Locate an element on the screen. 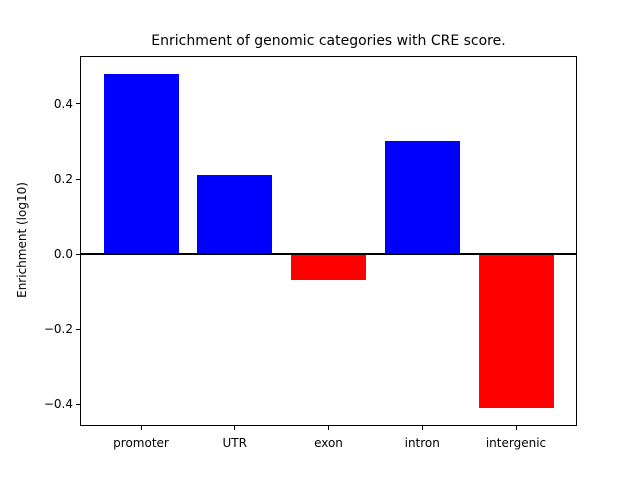  bar-UTR is located at coordinates (235, 215).